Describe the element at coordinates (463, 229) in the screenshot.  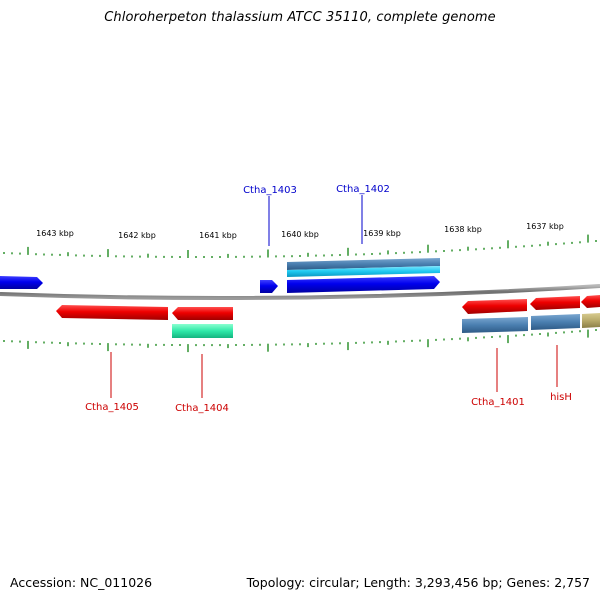
I see `scale-label: 1638 kbp` at that location.